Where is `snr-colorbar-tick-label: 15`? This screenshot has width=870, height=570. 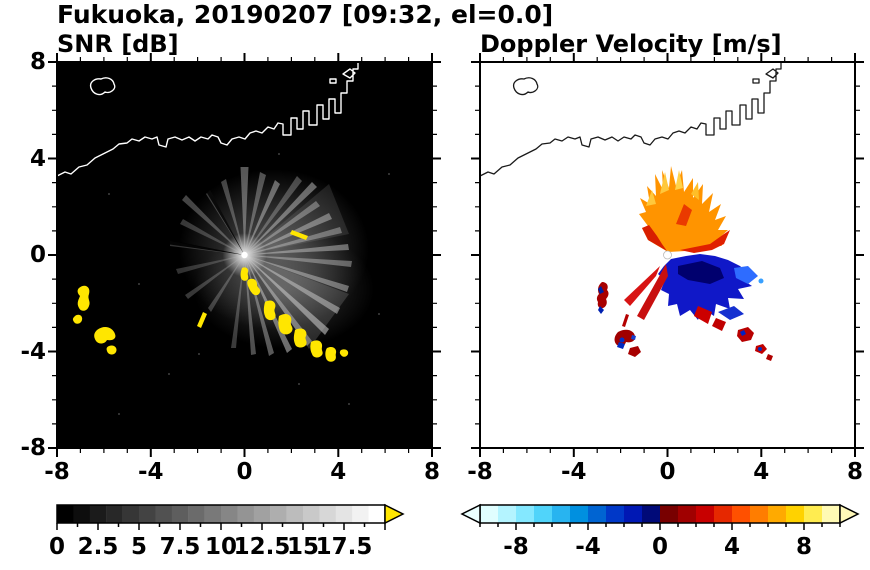
snr-colorbar-tick-label: 15 is located at coordinates (303, 547).